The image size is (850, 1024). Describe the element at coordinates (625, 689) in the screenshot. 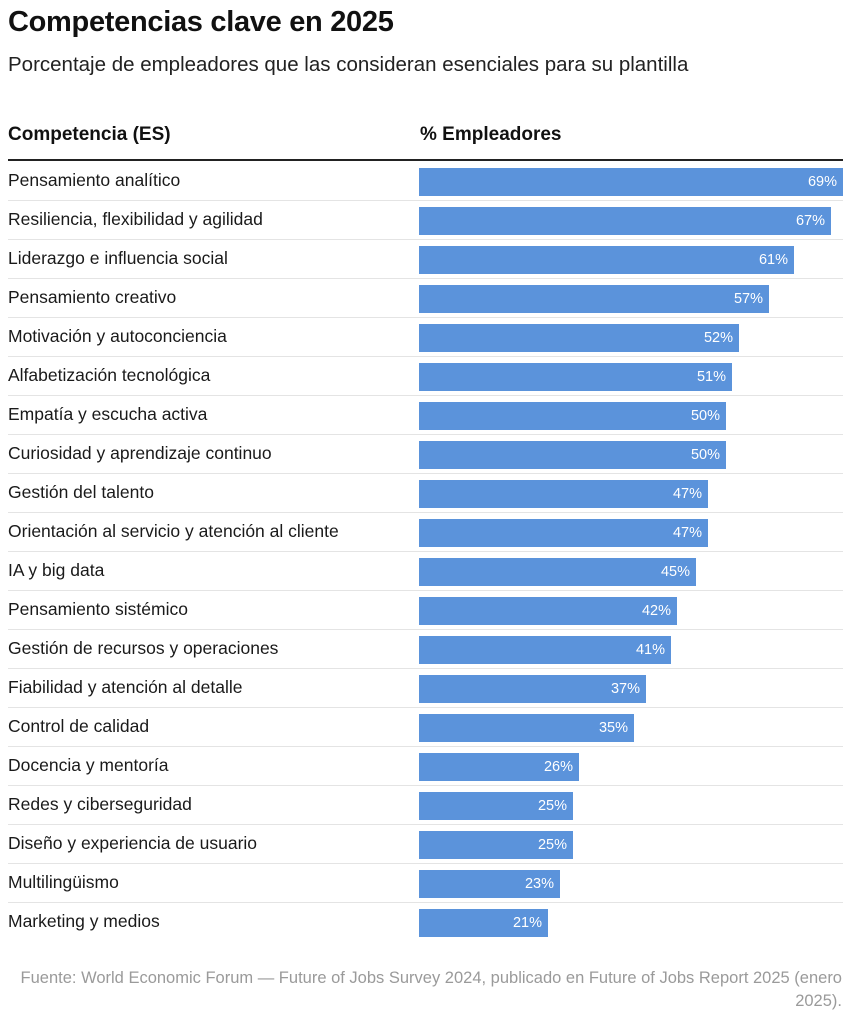

I see `data-label: 37%` at that location.